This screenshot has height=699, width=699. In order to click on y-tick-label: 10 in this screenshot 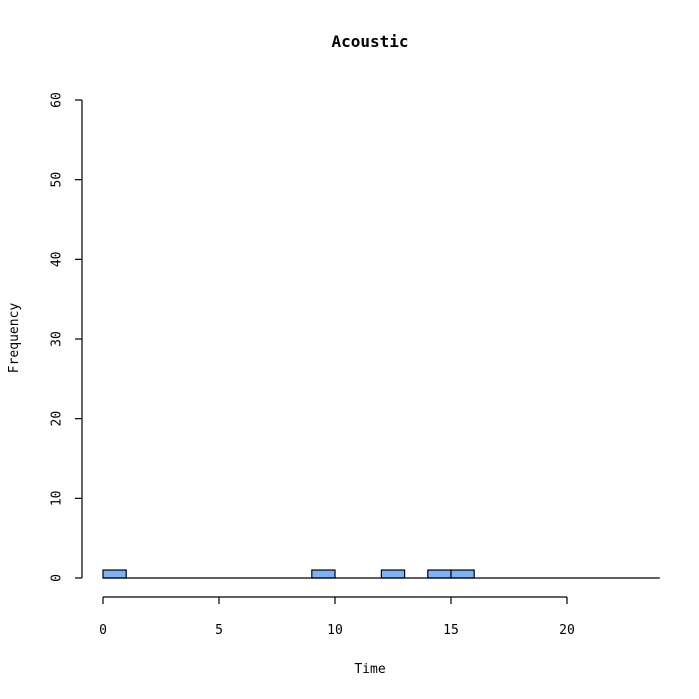, I will do `click(57, 499)`.